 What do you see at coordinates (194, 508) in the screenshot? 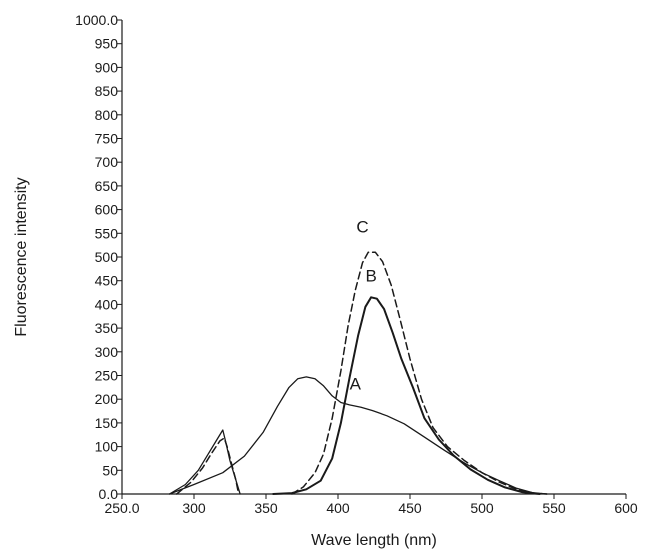
I see `x-tick-label: 300` at bounding box center [194, 508].